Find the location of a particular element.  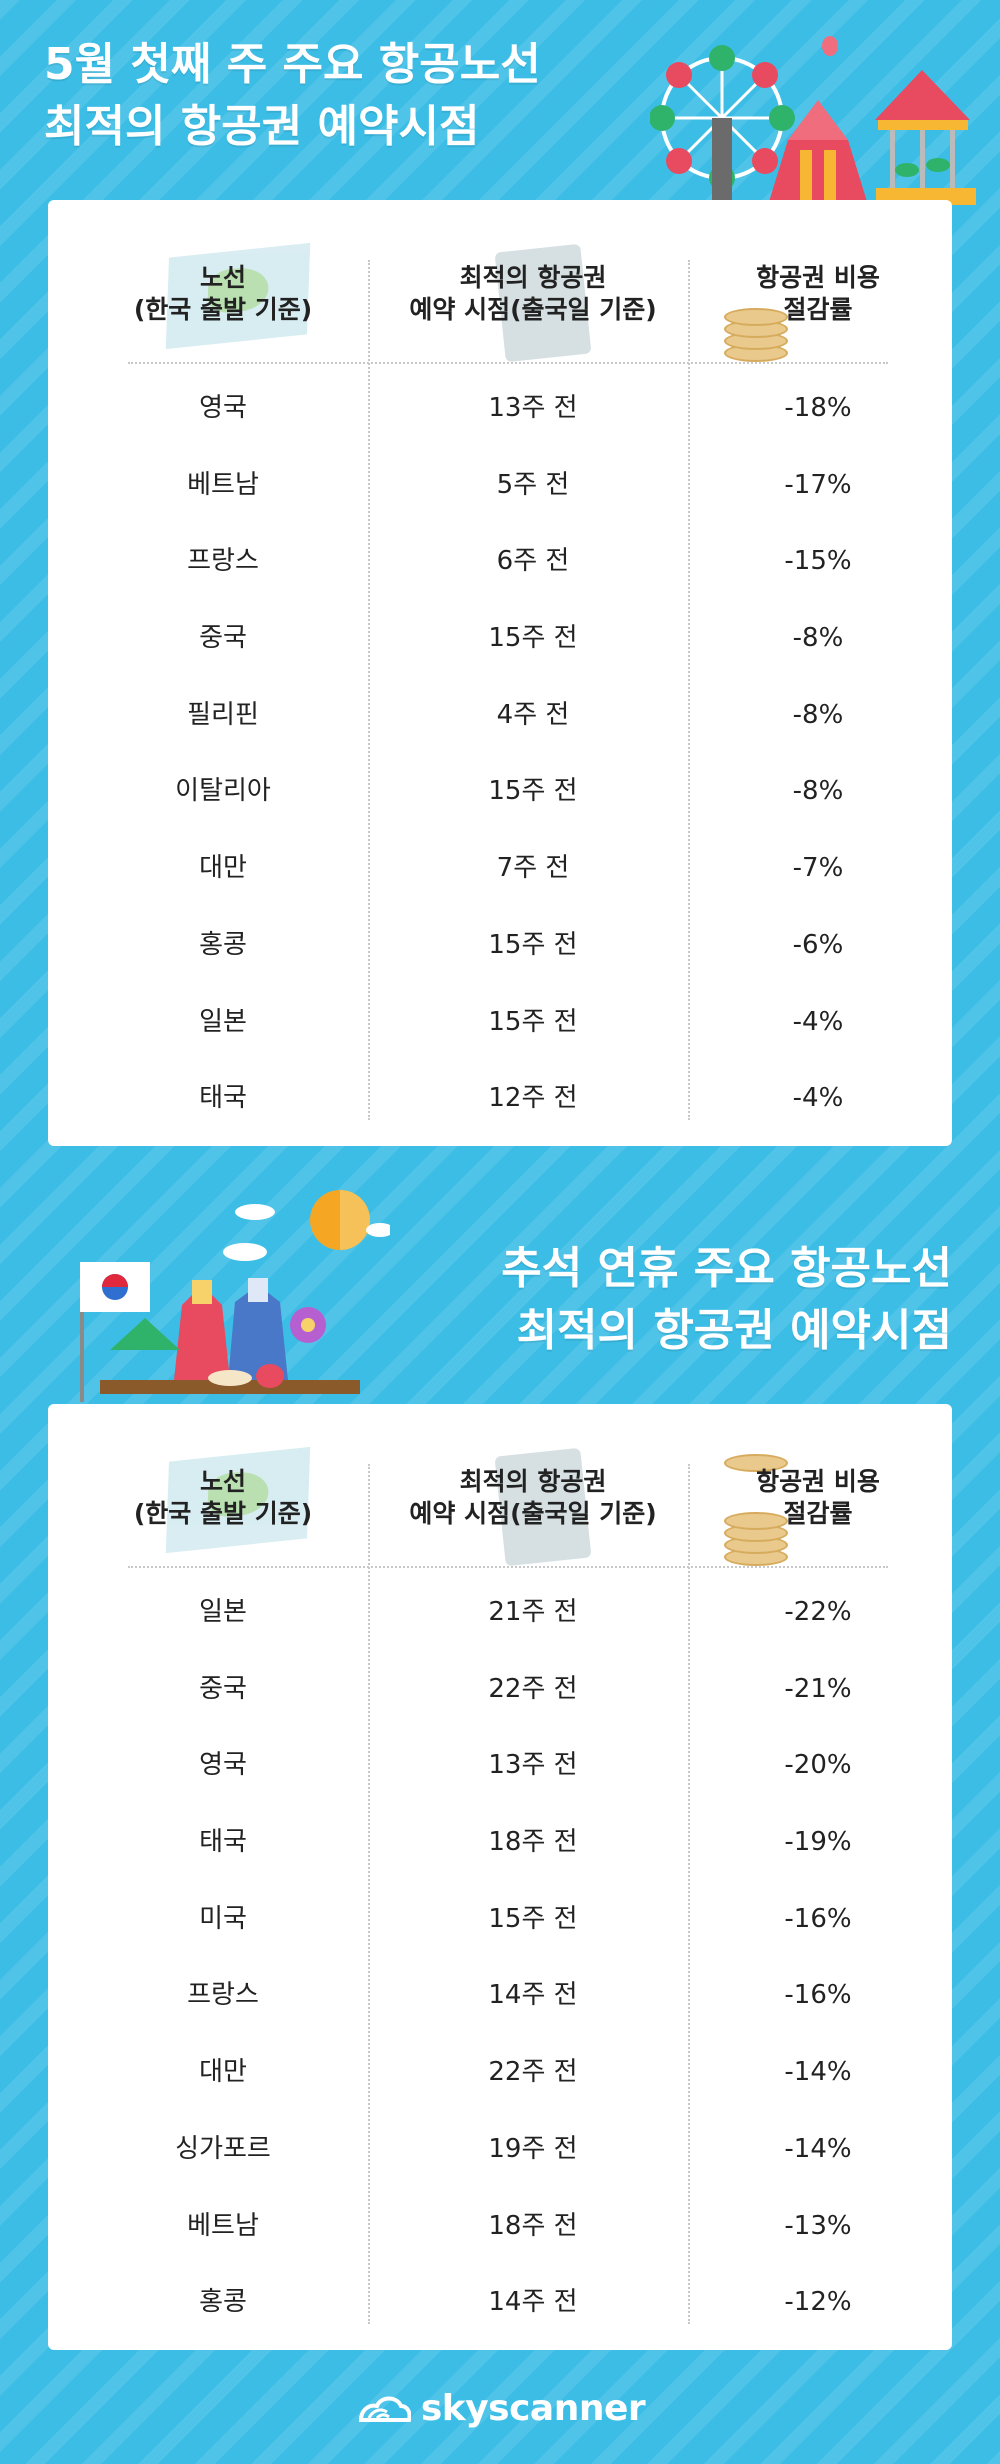

timing-cell: 21주 전 is located at coordinates (533, 1612).